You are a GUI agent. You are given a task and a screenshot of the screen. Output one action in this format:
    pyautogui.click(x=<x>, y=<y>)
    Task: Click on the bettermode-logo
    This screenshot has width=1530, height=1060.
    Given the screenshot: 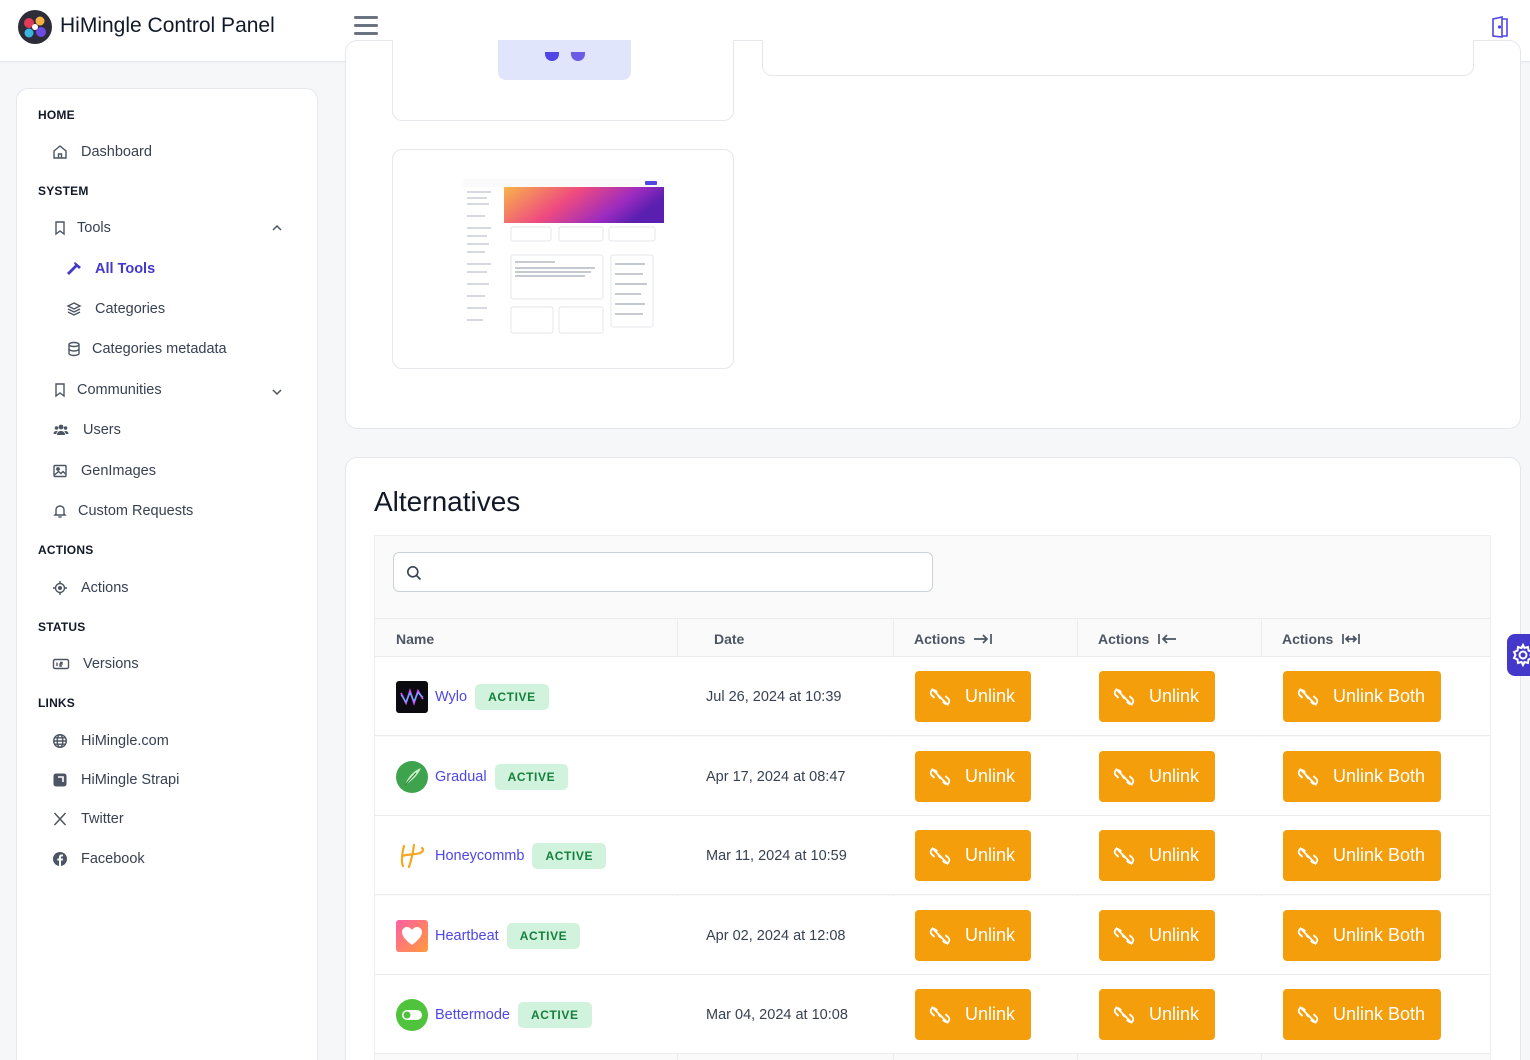 What is the action you would take?
    pyautogui.click(x=412, y=1014)
    